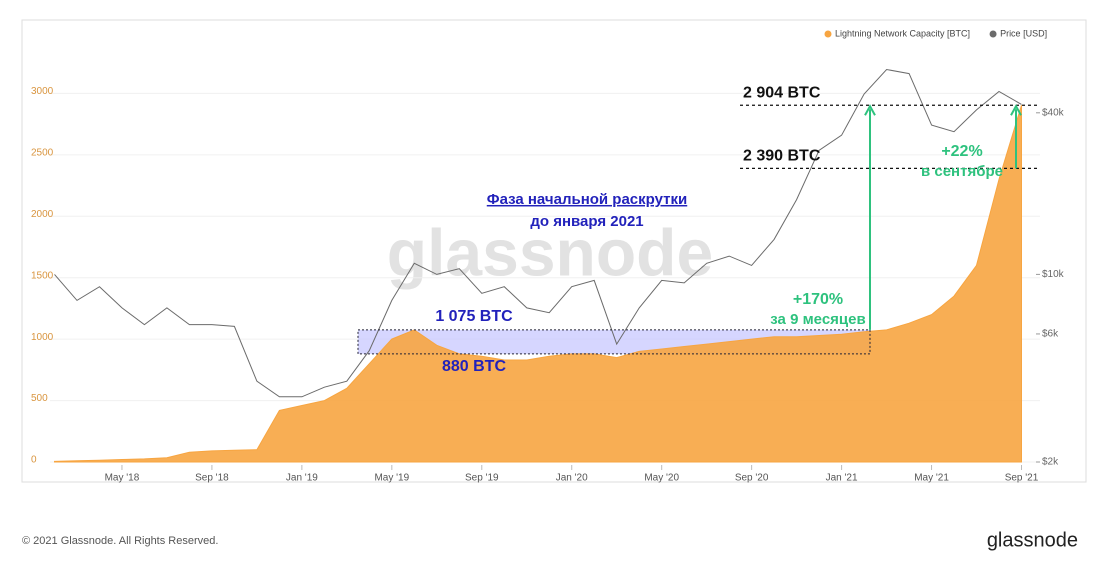 Image resolution: width=1100 pixels, height=573 pixels. Describe the element at coordinates (782, 156) in the screenshot. I see `reference-label: 2 390 BTC` at that location.